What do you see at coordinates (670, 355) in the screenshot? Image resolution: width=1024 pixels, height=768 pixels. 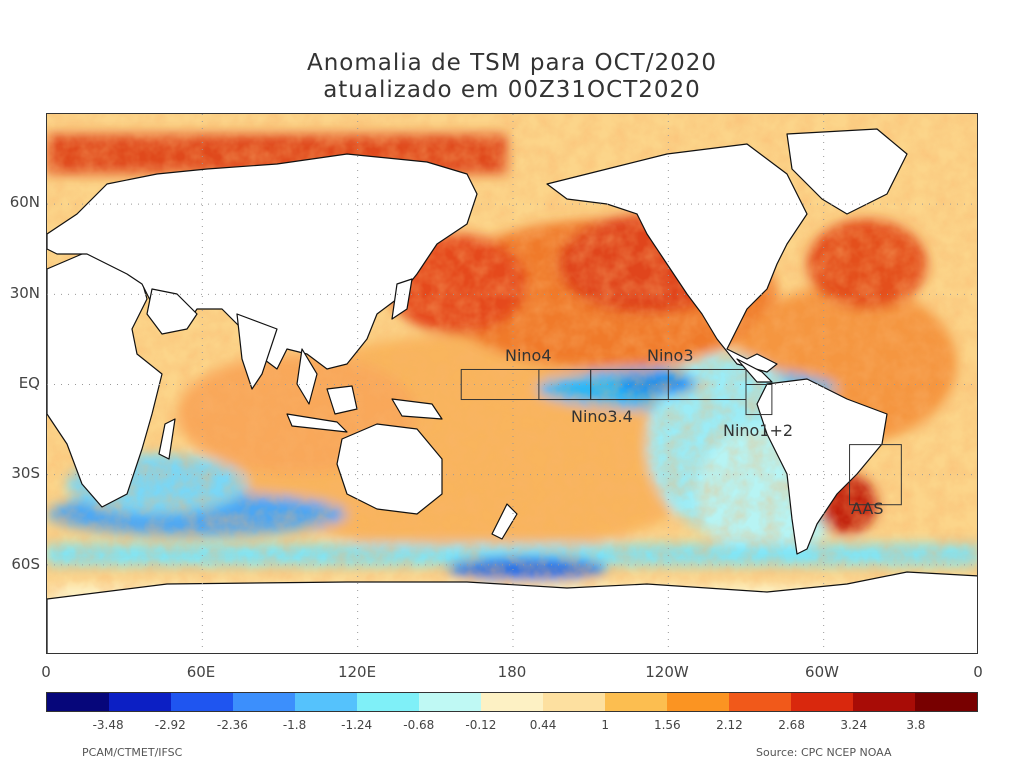 I see `region-label-nino3: Nino3` at bounding box center [670, 355].